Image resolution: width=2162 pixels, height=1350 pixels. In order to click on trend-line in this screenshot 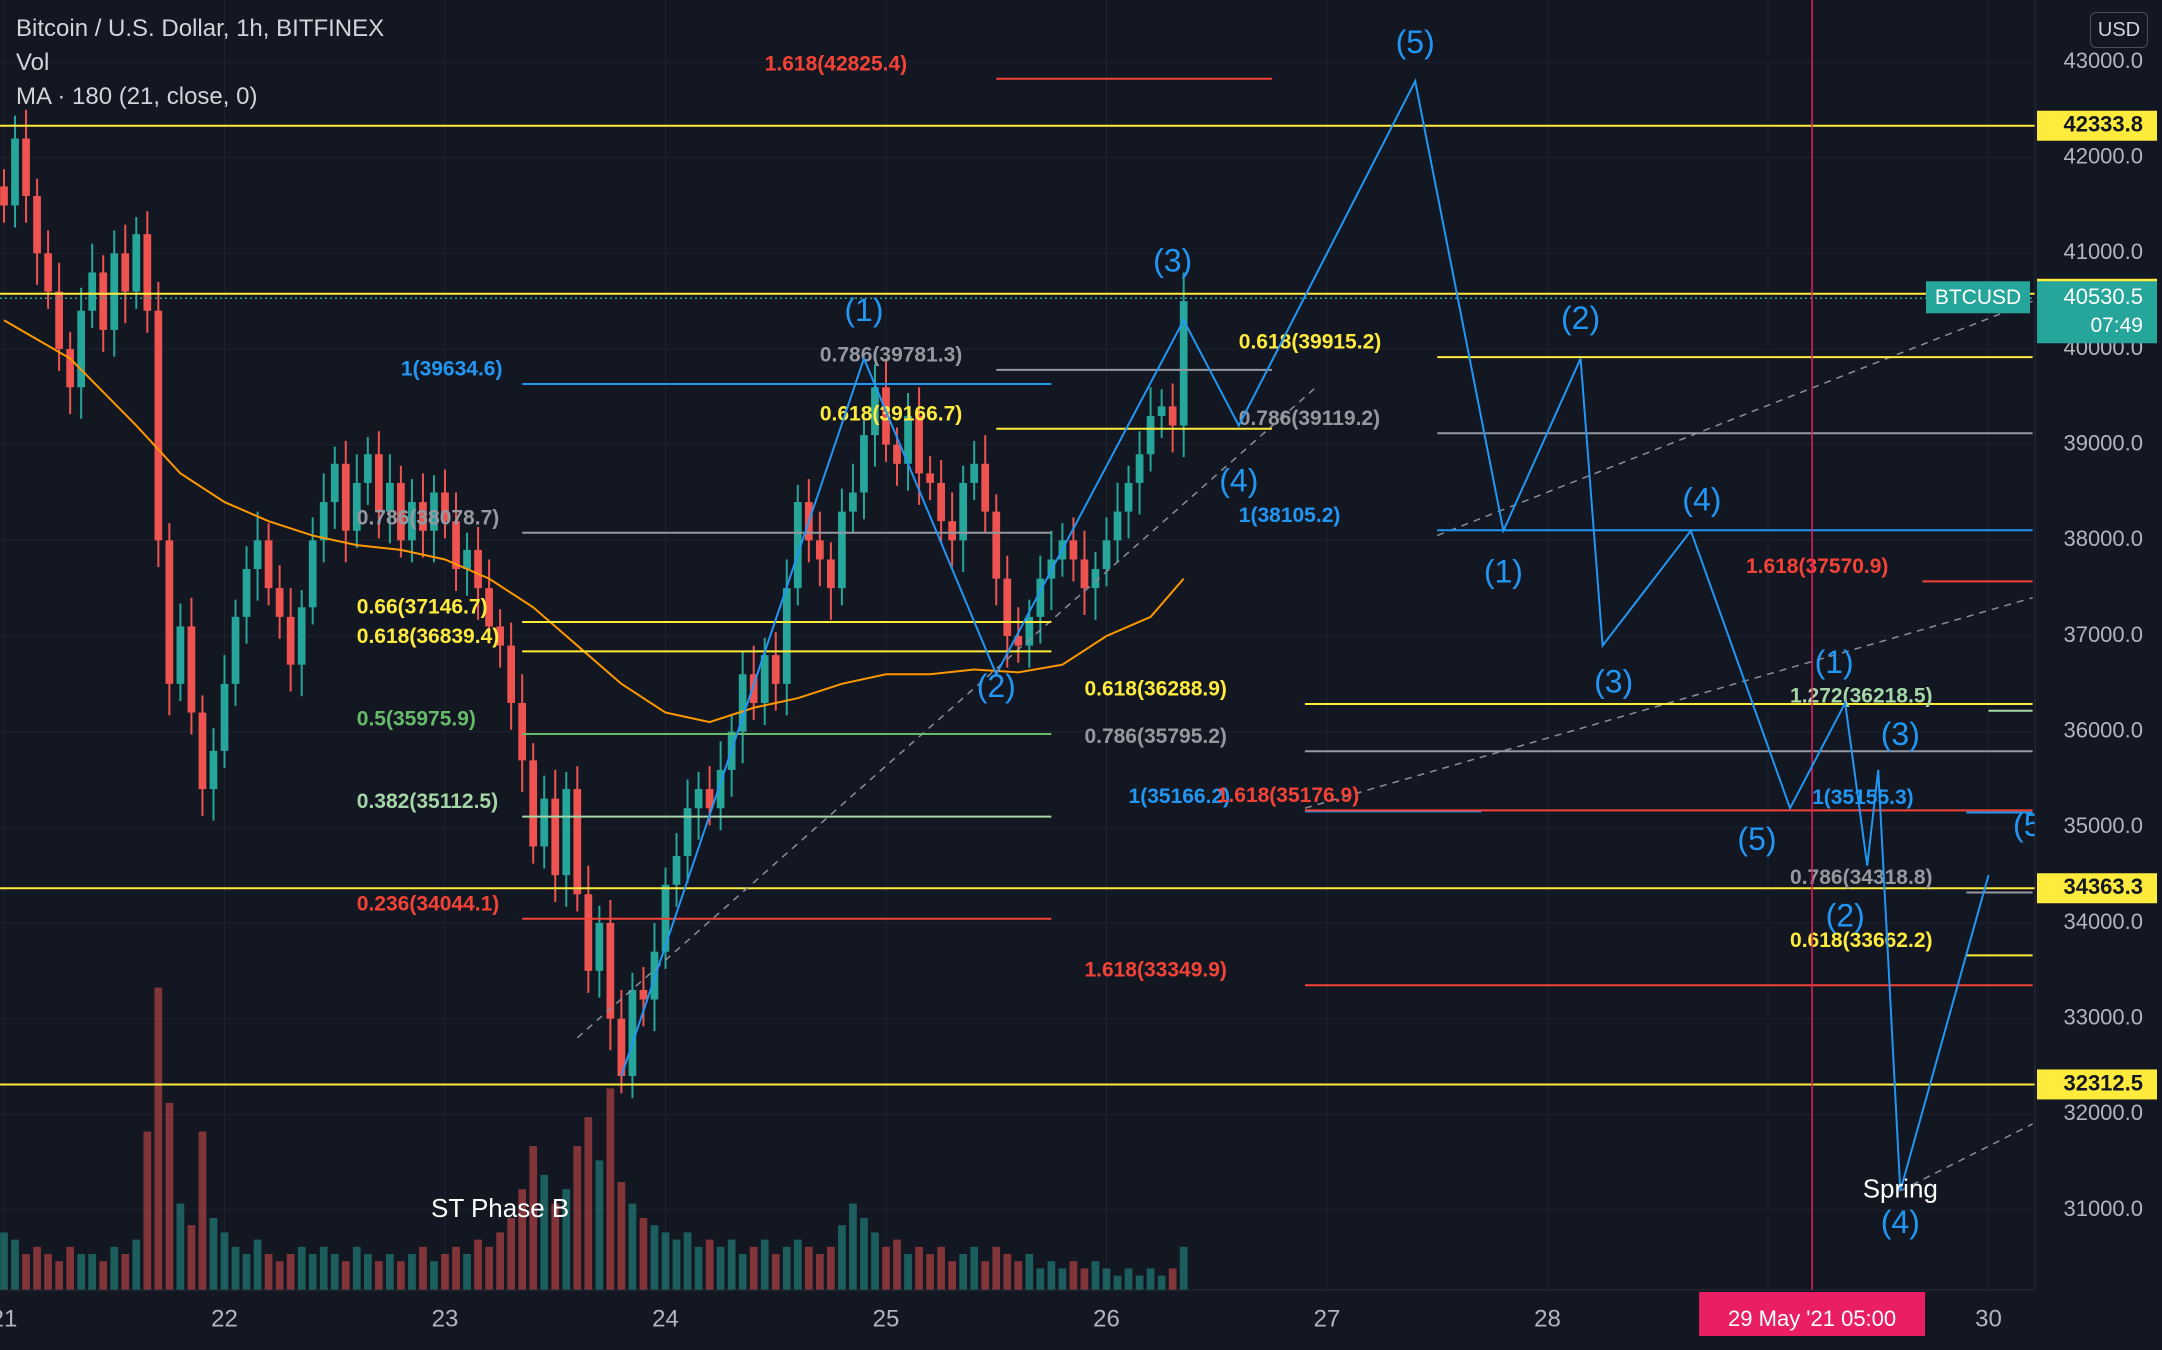, I will do `click(1668, 703)`.